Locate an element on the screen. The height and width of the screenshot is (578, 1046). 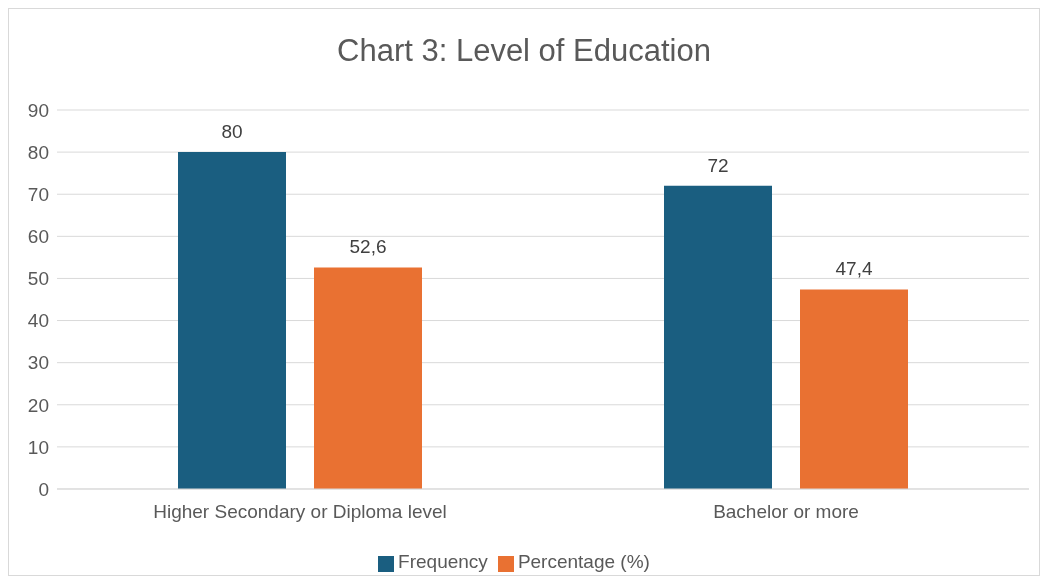
y-tick-label: 70 is located at coordinates (38, 194).